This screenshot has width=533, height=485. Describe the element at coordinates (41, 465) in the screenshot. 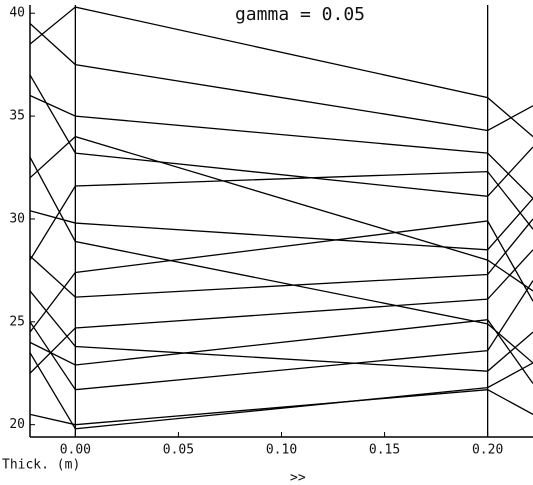

I see `x-axis-label: Thick. (m)` at that location.